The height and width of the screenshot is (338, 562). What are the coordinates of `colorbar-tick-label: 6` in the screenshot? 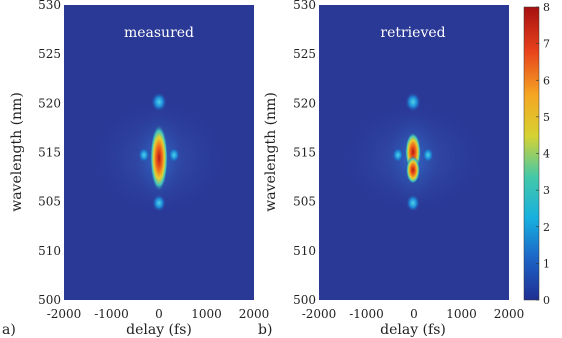 It's located at (546, 80).